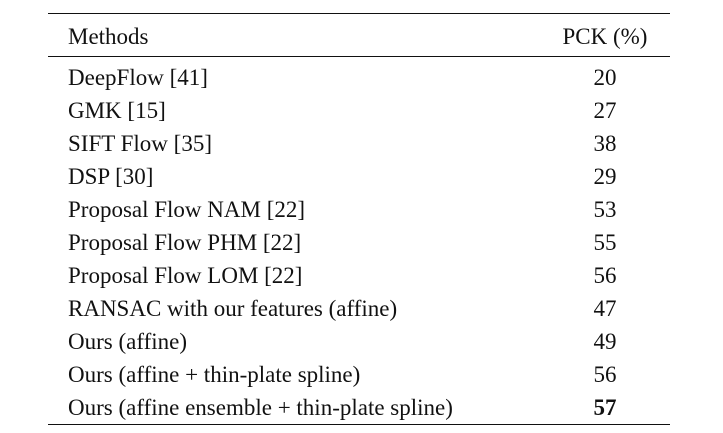  I want to click on row-method: SIFT Flow [35], so click(140, 143).